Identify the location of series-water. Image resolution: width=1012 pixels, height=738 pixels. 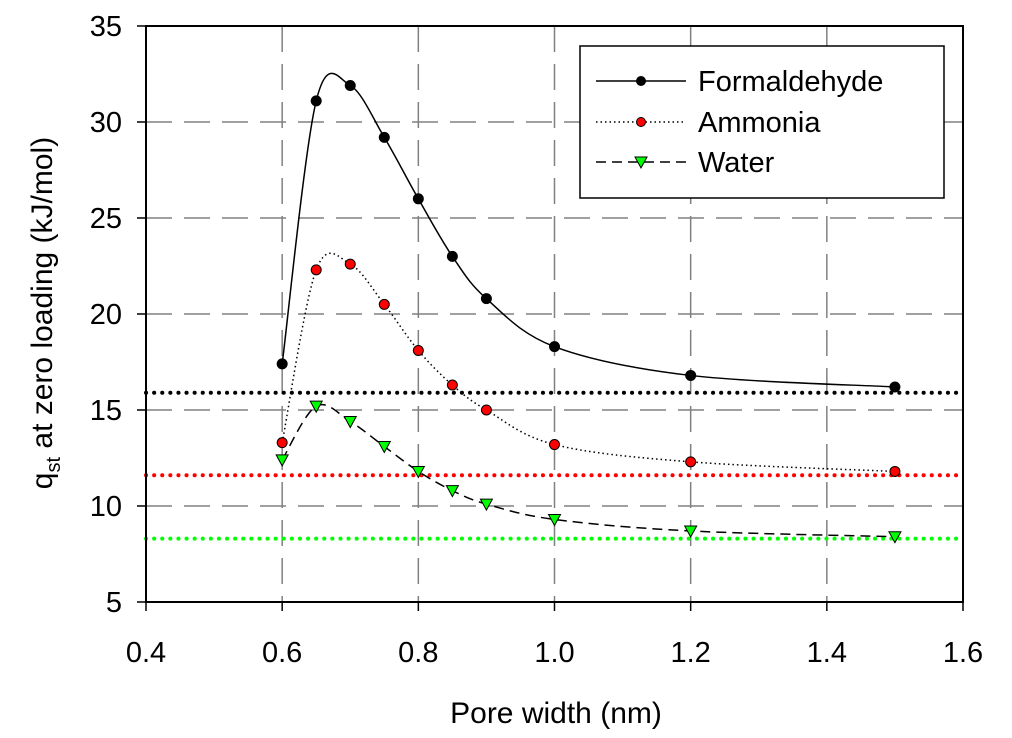
(588, 472).